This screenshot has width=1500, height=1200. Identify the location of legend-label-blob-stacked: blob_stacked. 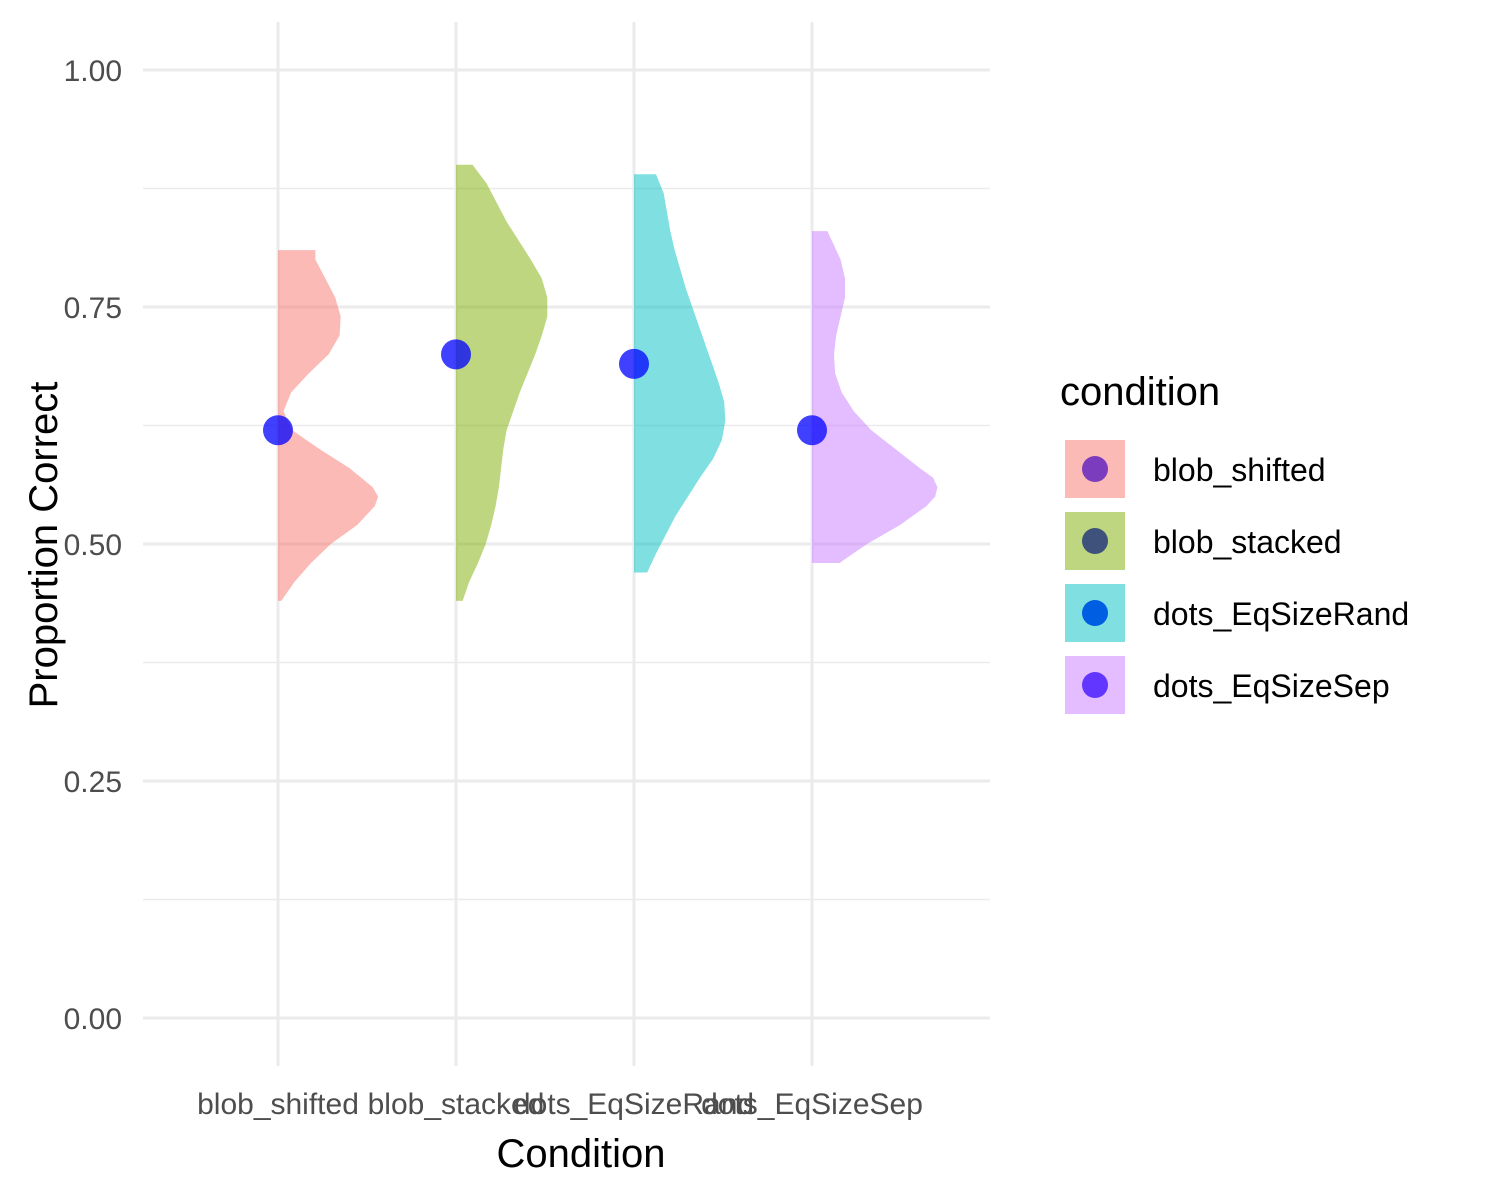
(1247, 542).